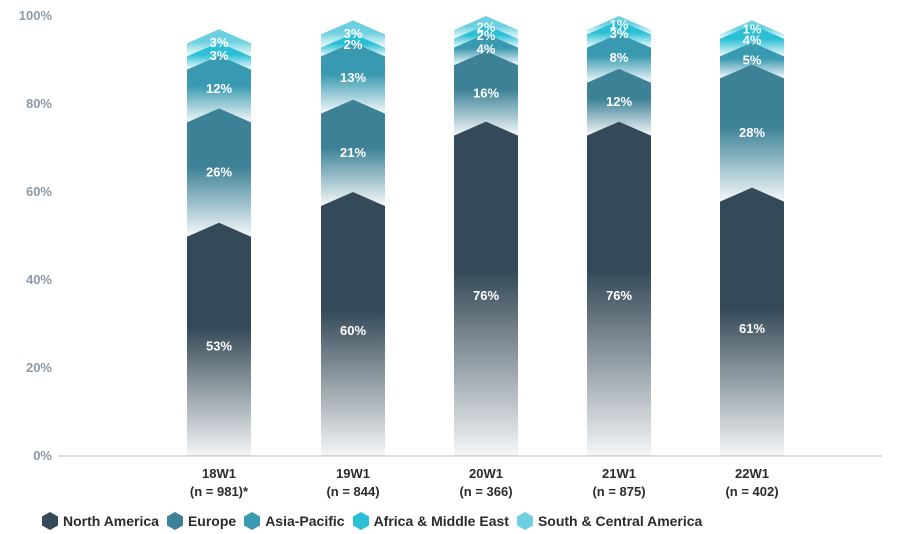  Describe the element at coordinates (305, 521) in the screenshot. I see `legend-label: Asia-Pacific` at that location.